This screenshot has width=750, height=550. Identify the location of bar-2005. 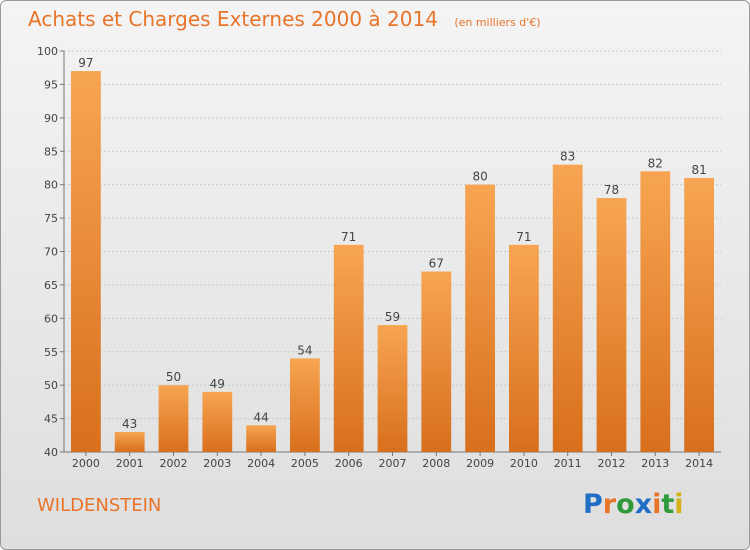
(305, 405).